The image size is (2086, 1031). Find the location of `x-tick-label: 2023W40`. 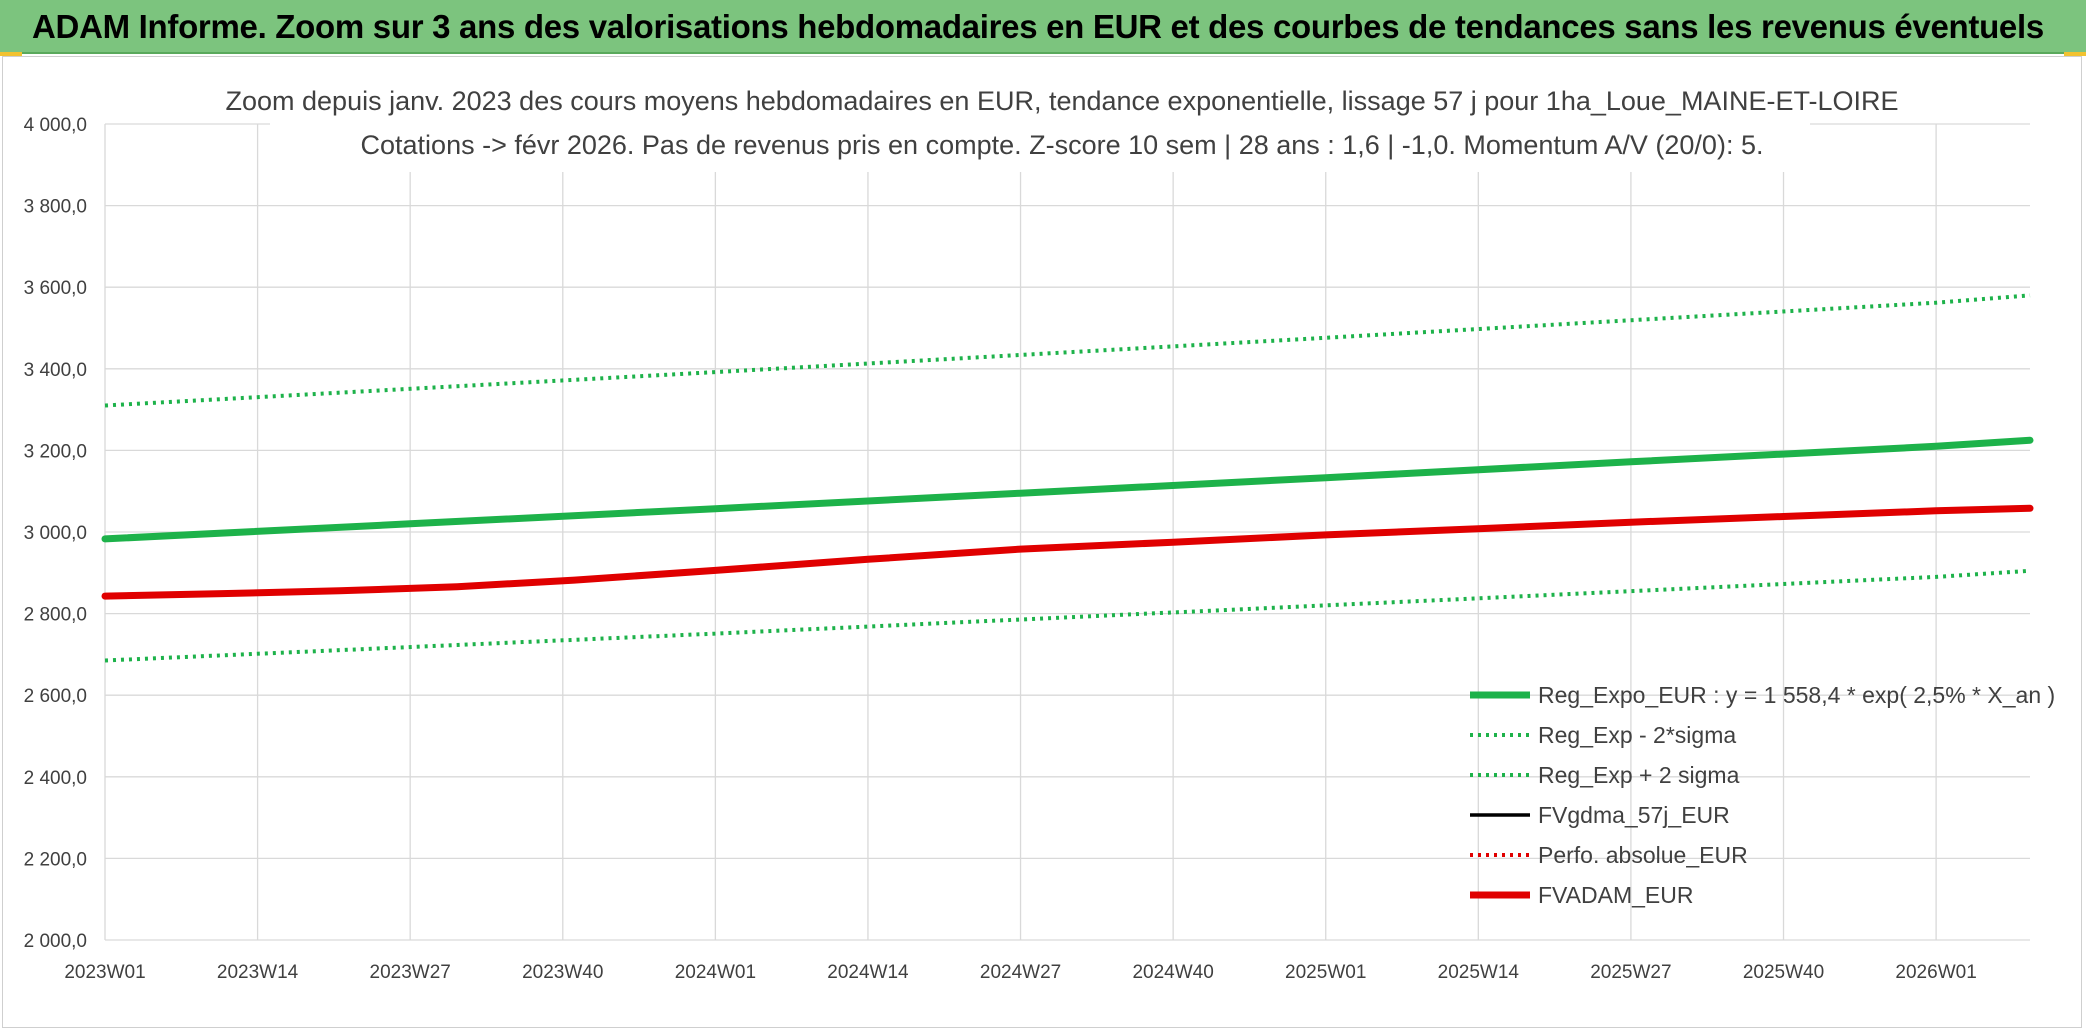

x-tick-label: 2023W40 is located at coordinates (562, 972).